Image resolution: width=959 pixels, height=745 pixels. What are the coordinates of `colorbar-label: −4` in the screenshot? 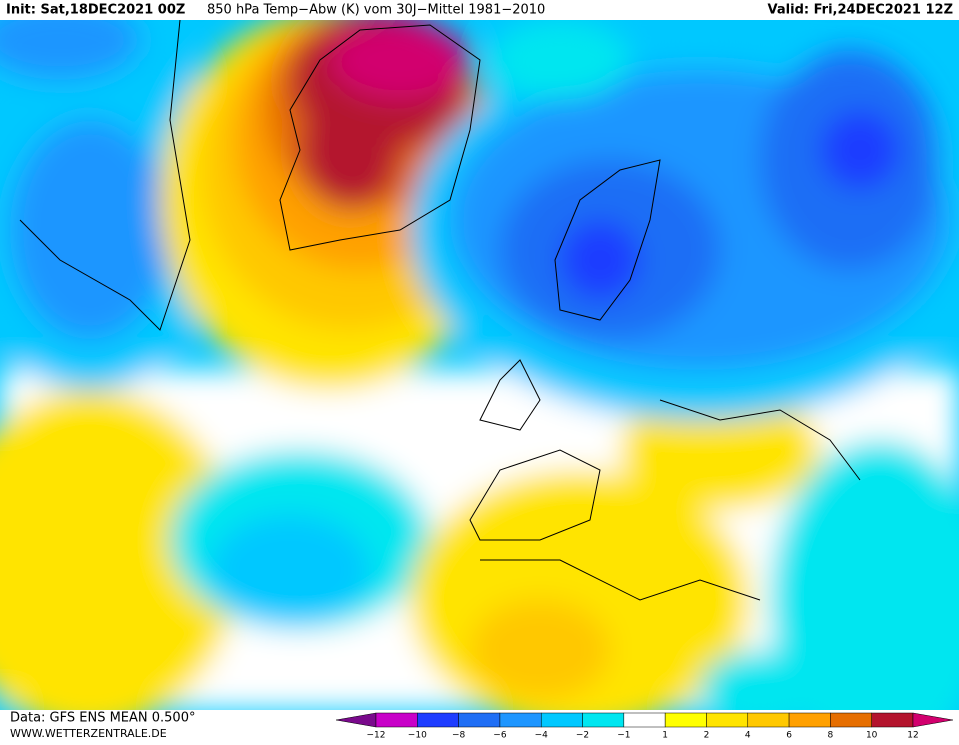 It's located at (542, 736).